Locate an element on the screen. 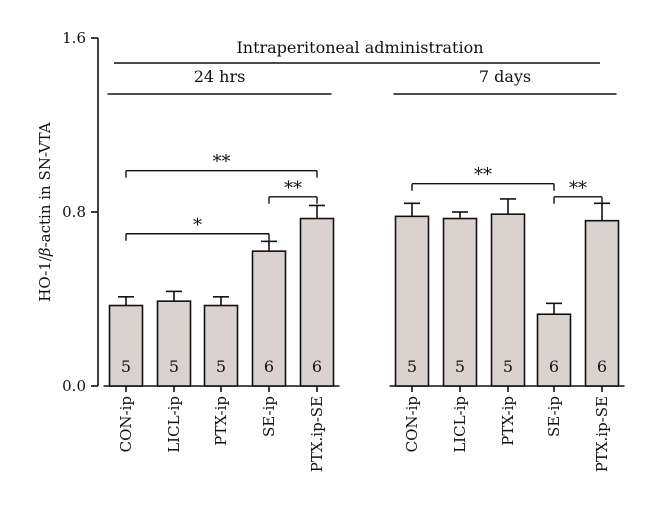 Image resolution: width=660 pixels, height=523 pixels. sig-label: * is located at coordinates (197, 225).